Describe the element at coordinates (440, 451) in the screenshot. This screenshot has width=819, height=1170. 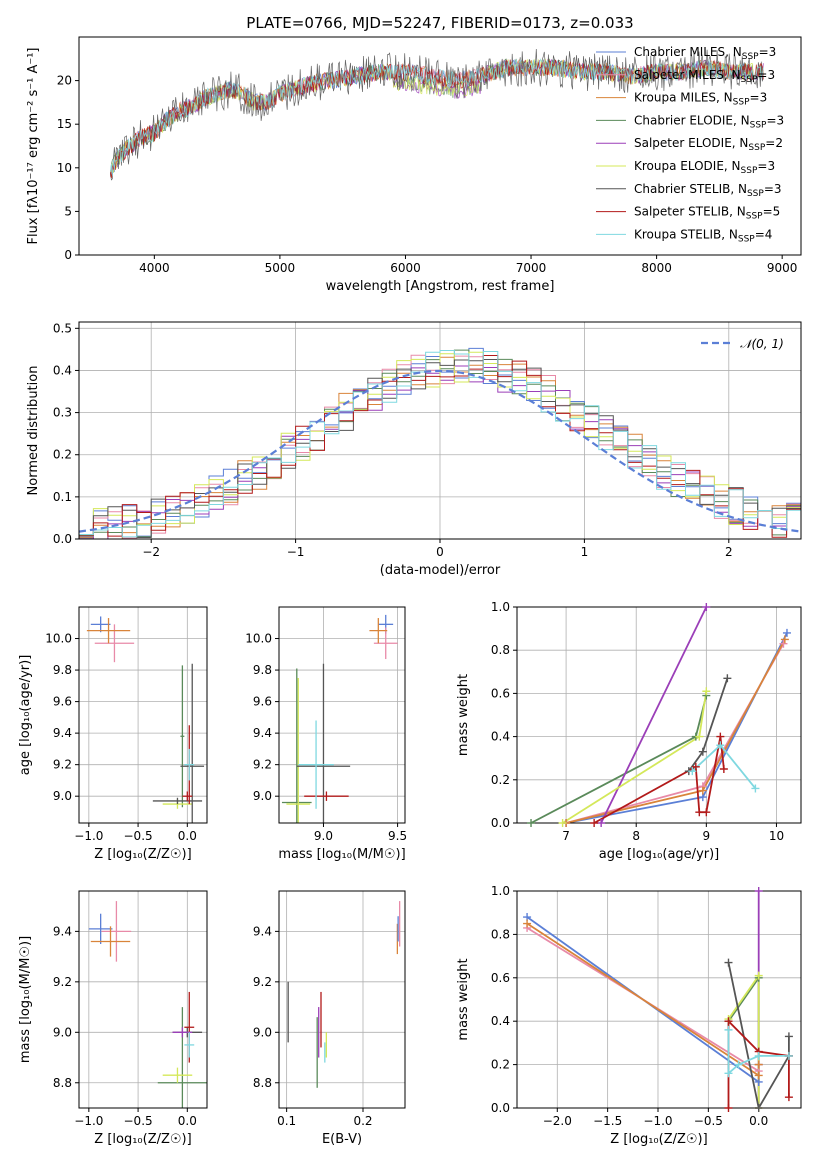
I see `normal-curve` at that location.